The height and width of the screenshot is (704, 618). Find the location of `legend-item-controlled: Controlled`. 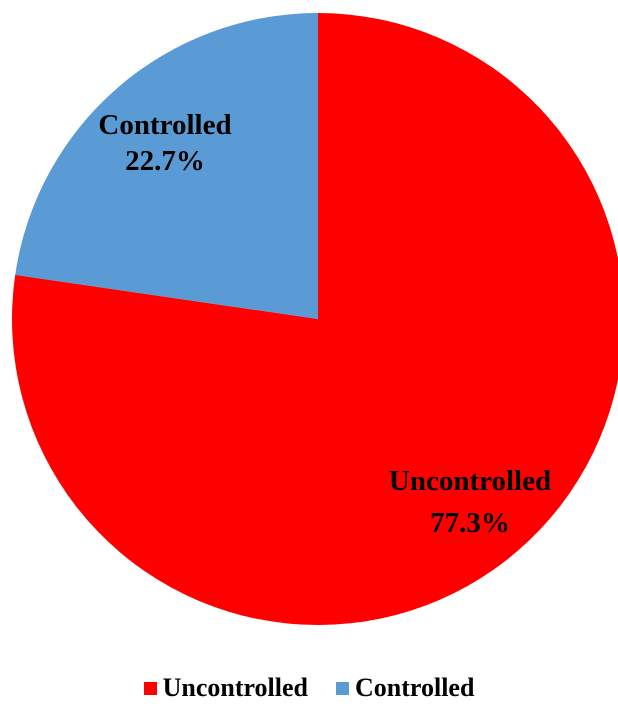

legend-item-controlled: Controlled is located at coordinates (405, 688).